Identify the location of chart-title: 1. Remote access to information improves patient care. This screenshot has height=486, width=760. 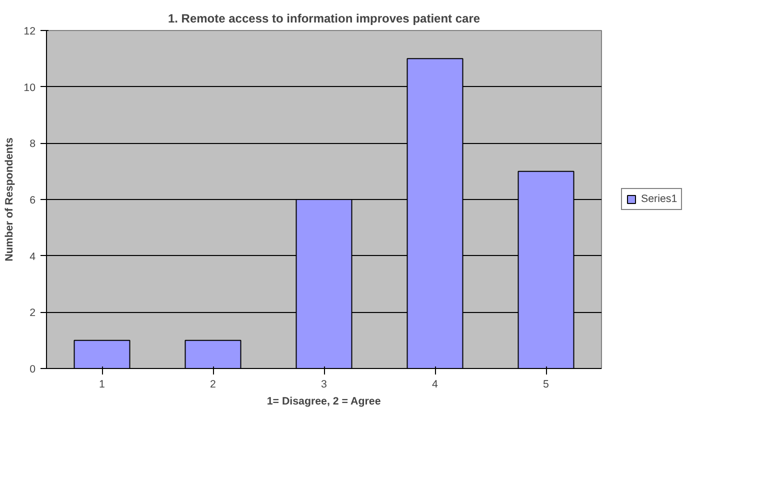
(324, 19).